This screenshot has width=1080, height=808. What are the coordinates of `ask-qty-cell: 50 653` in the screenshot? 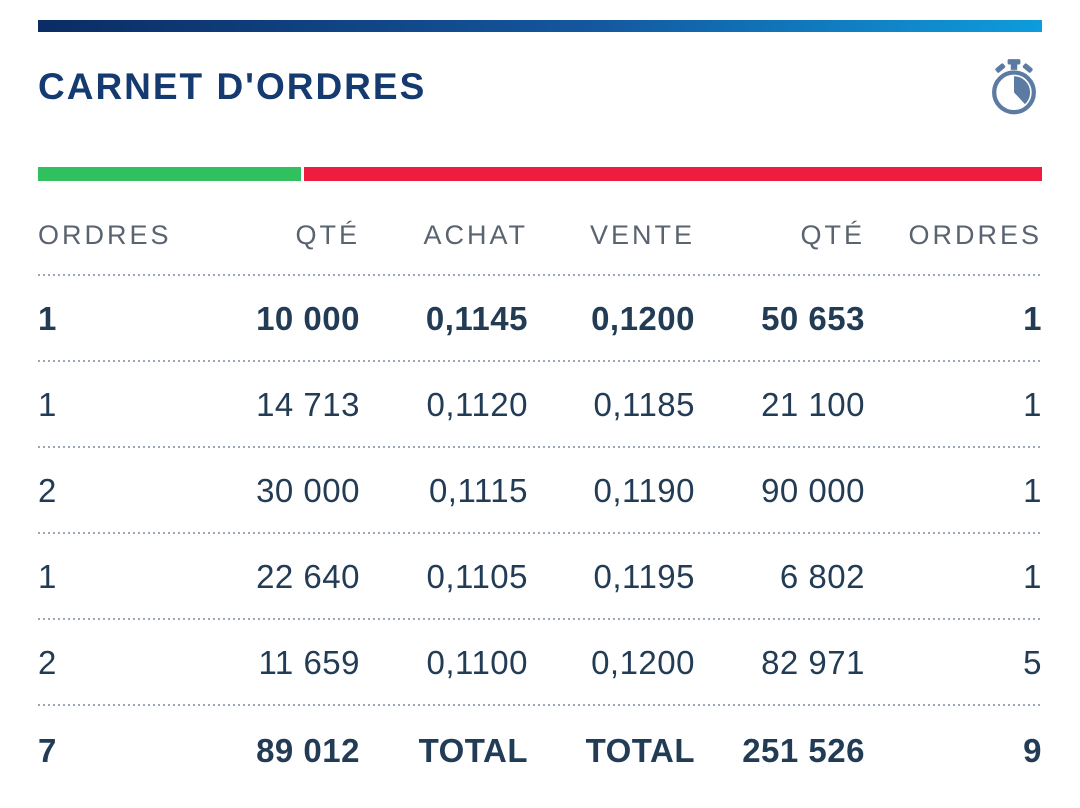 It's located at (813, 318).